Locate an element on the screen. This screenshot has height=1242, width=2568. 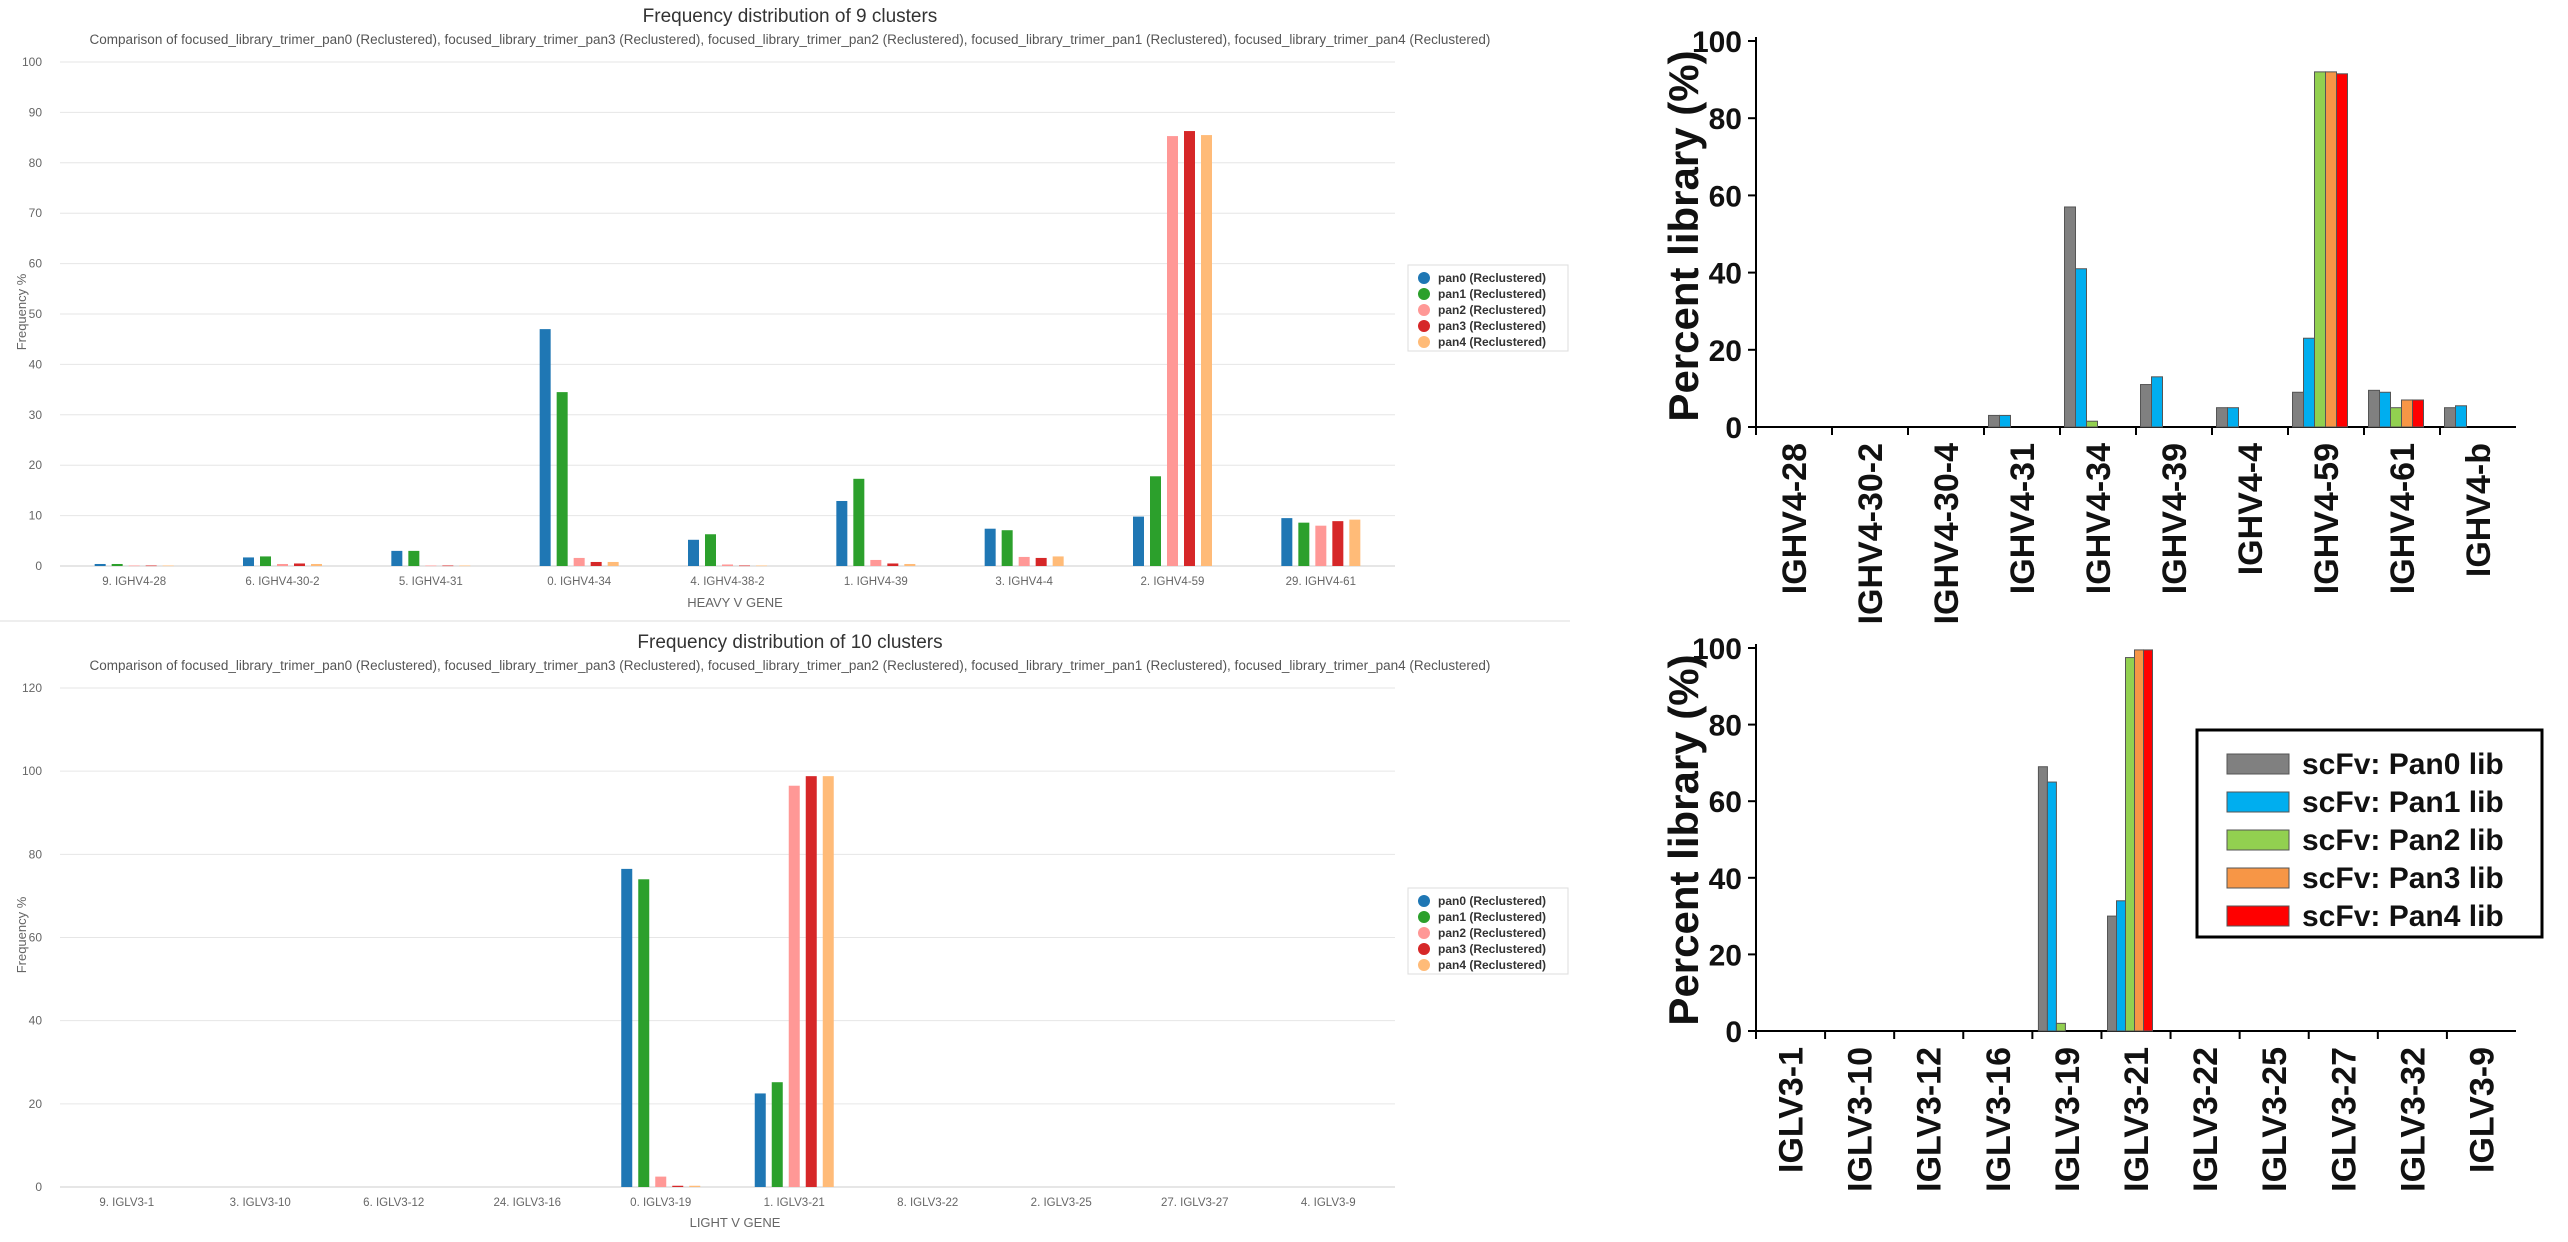
chart4-y-tick-label: 100 is located at coordinates (1717, 649).